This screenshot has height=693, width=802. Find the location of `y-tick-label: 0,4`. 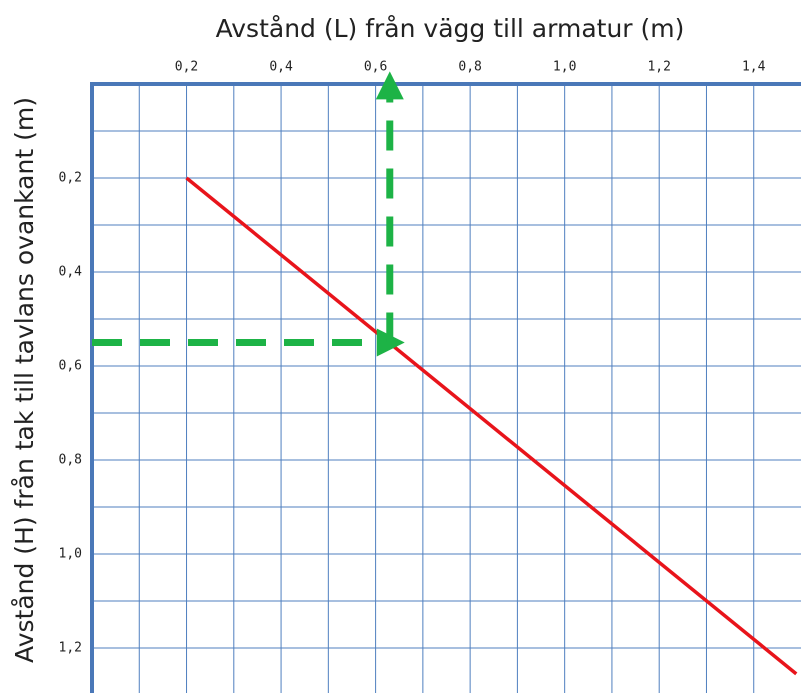

y-tick-label: 0,4 is located at coordinates (71, 272).